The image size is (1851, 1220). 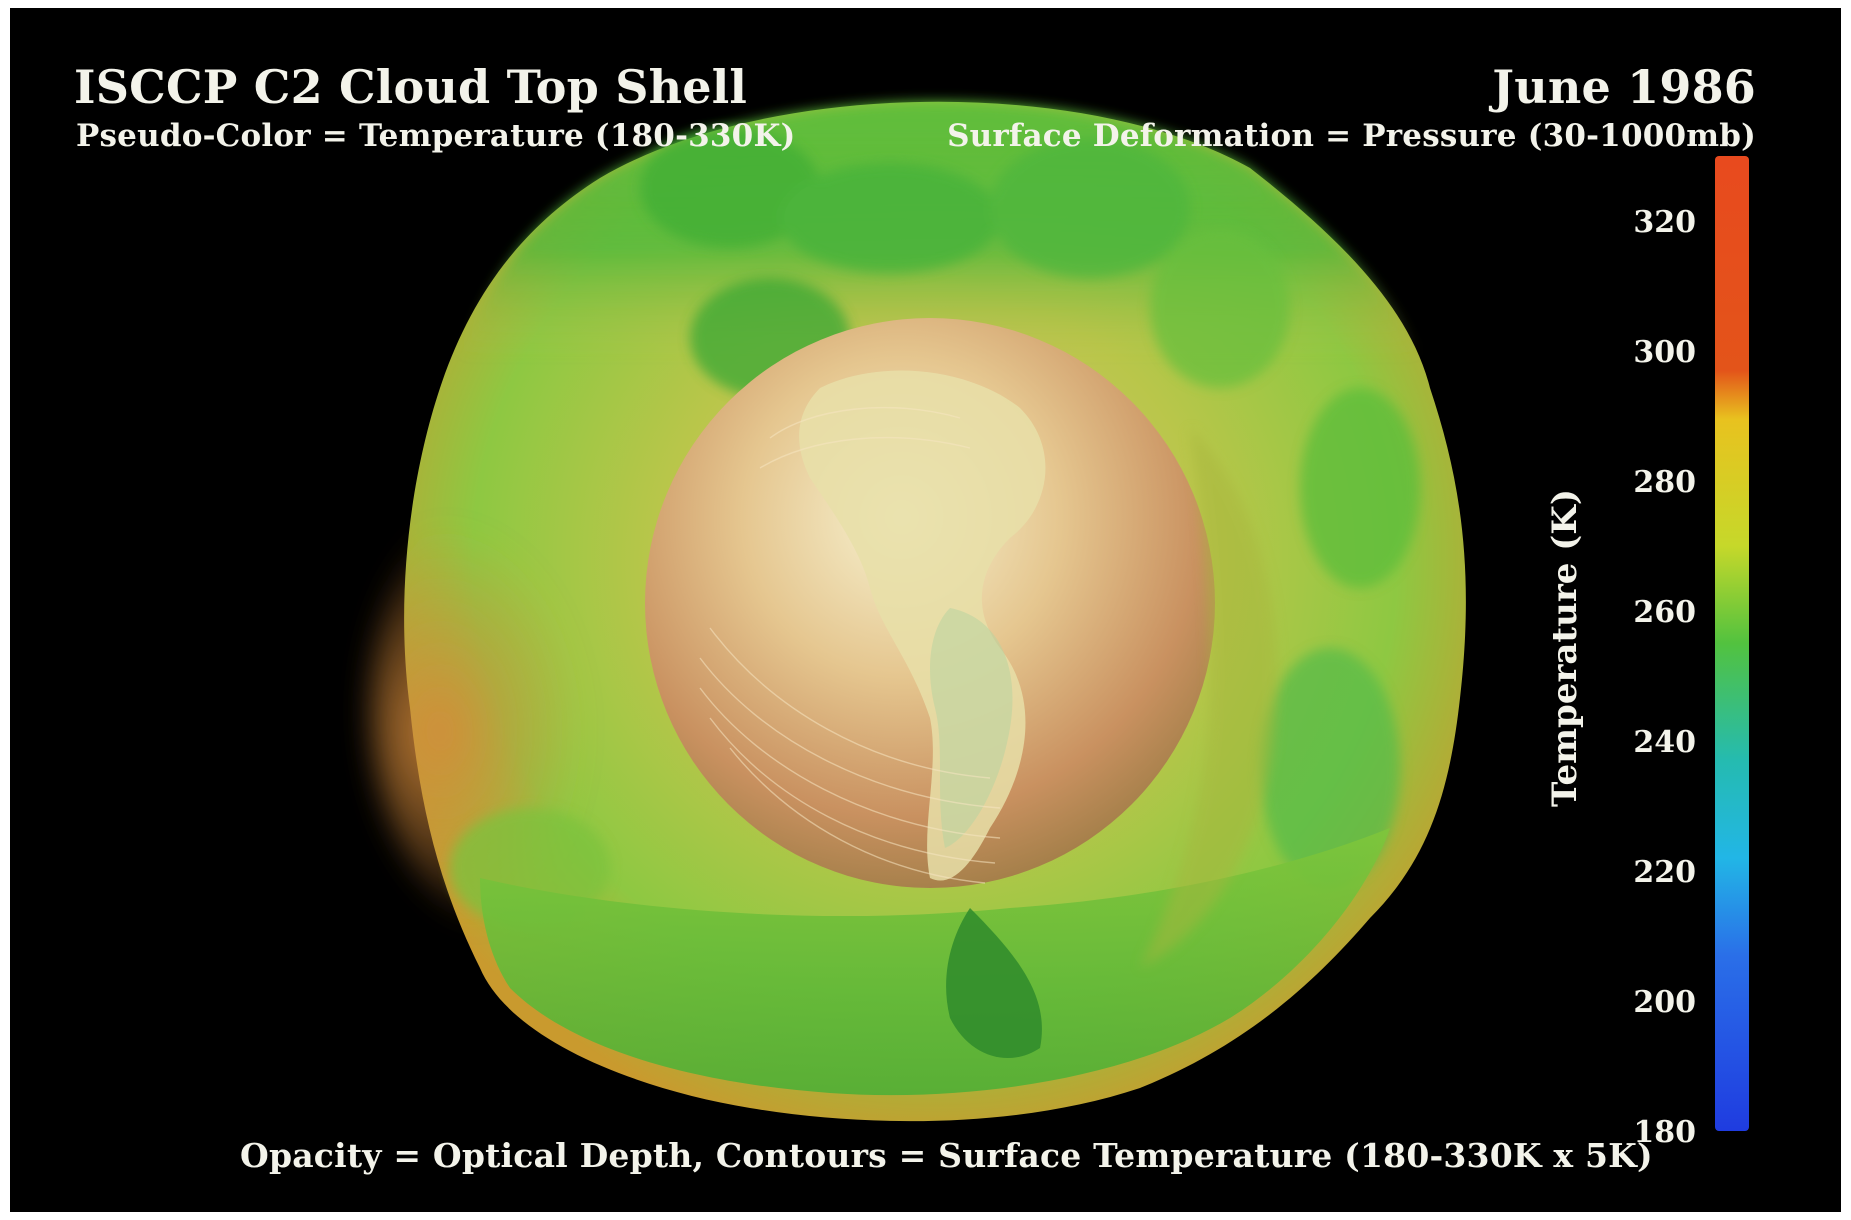 What do you see at coordinates (436, 136) in the screenshot?
I see `pseudo-color-caption: Pseudo-Color = Temperature (180-330K)` at bounding box center [436, 136].